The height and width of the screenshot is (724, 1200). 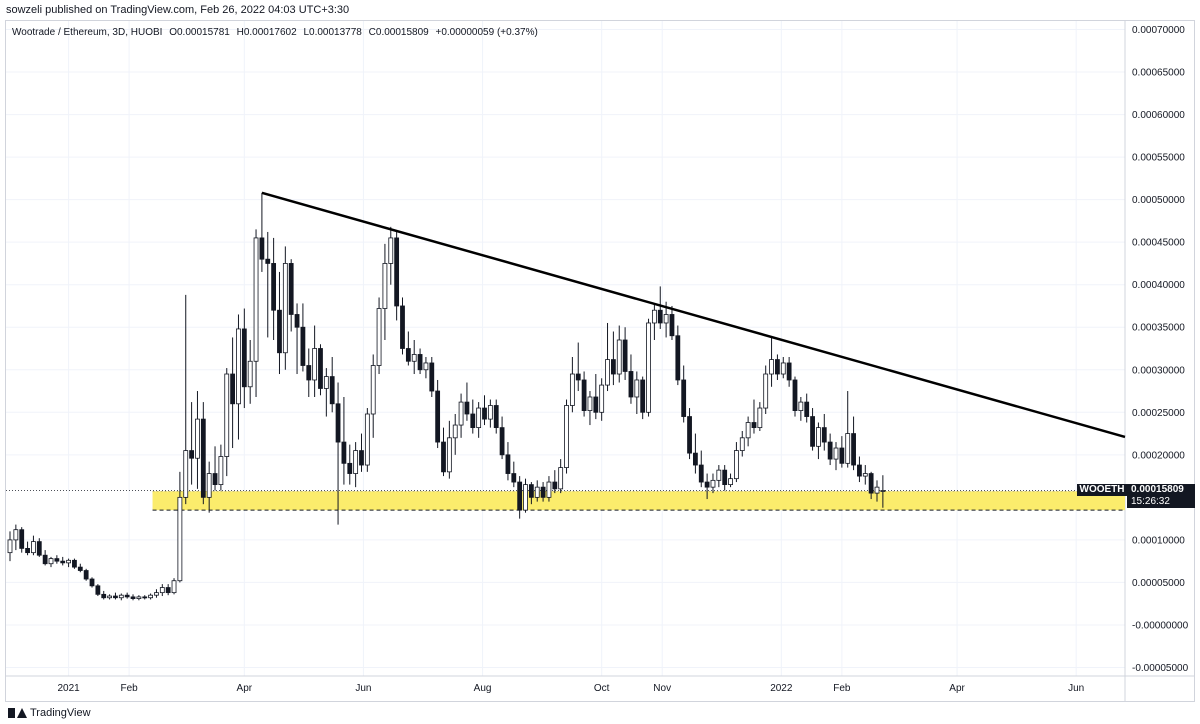 I want to click on time-axis: 2021 Feb Apr Jun Aug Oct Nov 2022 Feb Apr Jun, so click(x=570, y=688).